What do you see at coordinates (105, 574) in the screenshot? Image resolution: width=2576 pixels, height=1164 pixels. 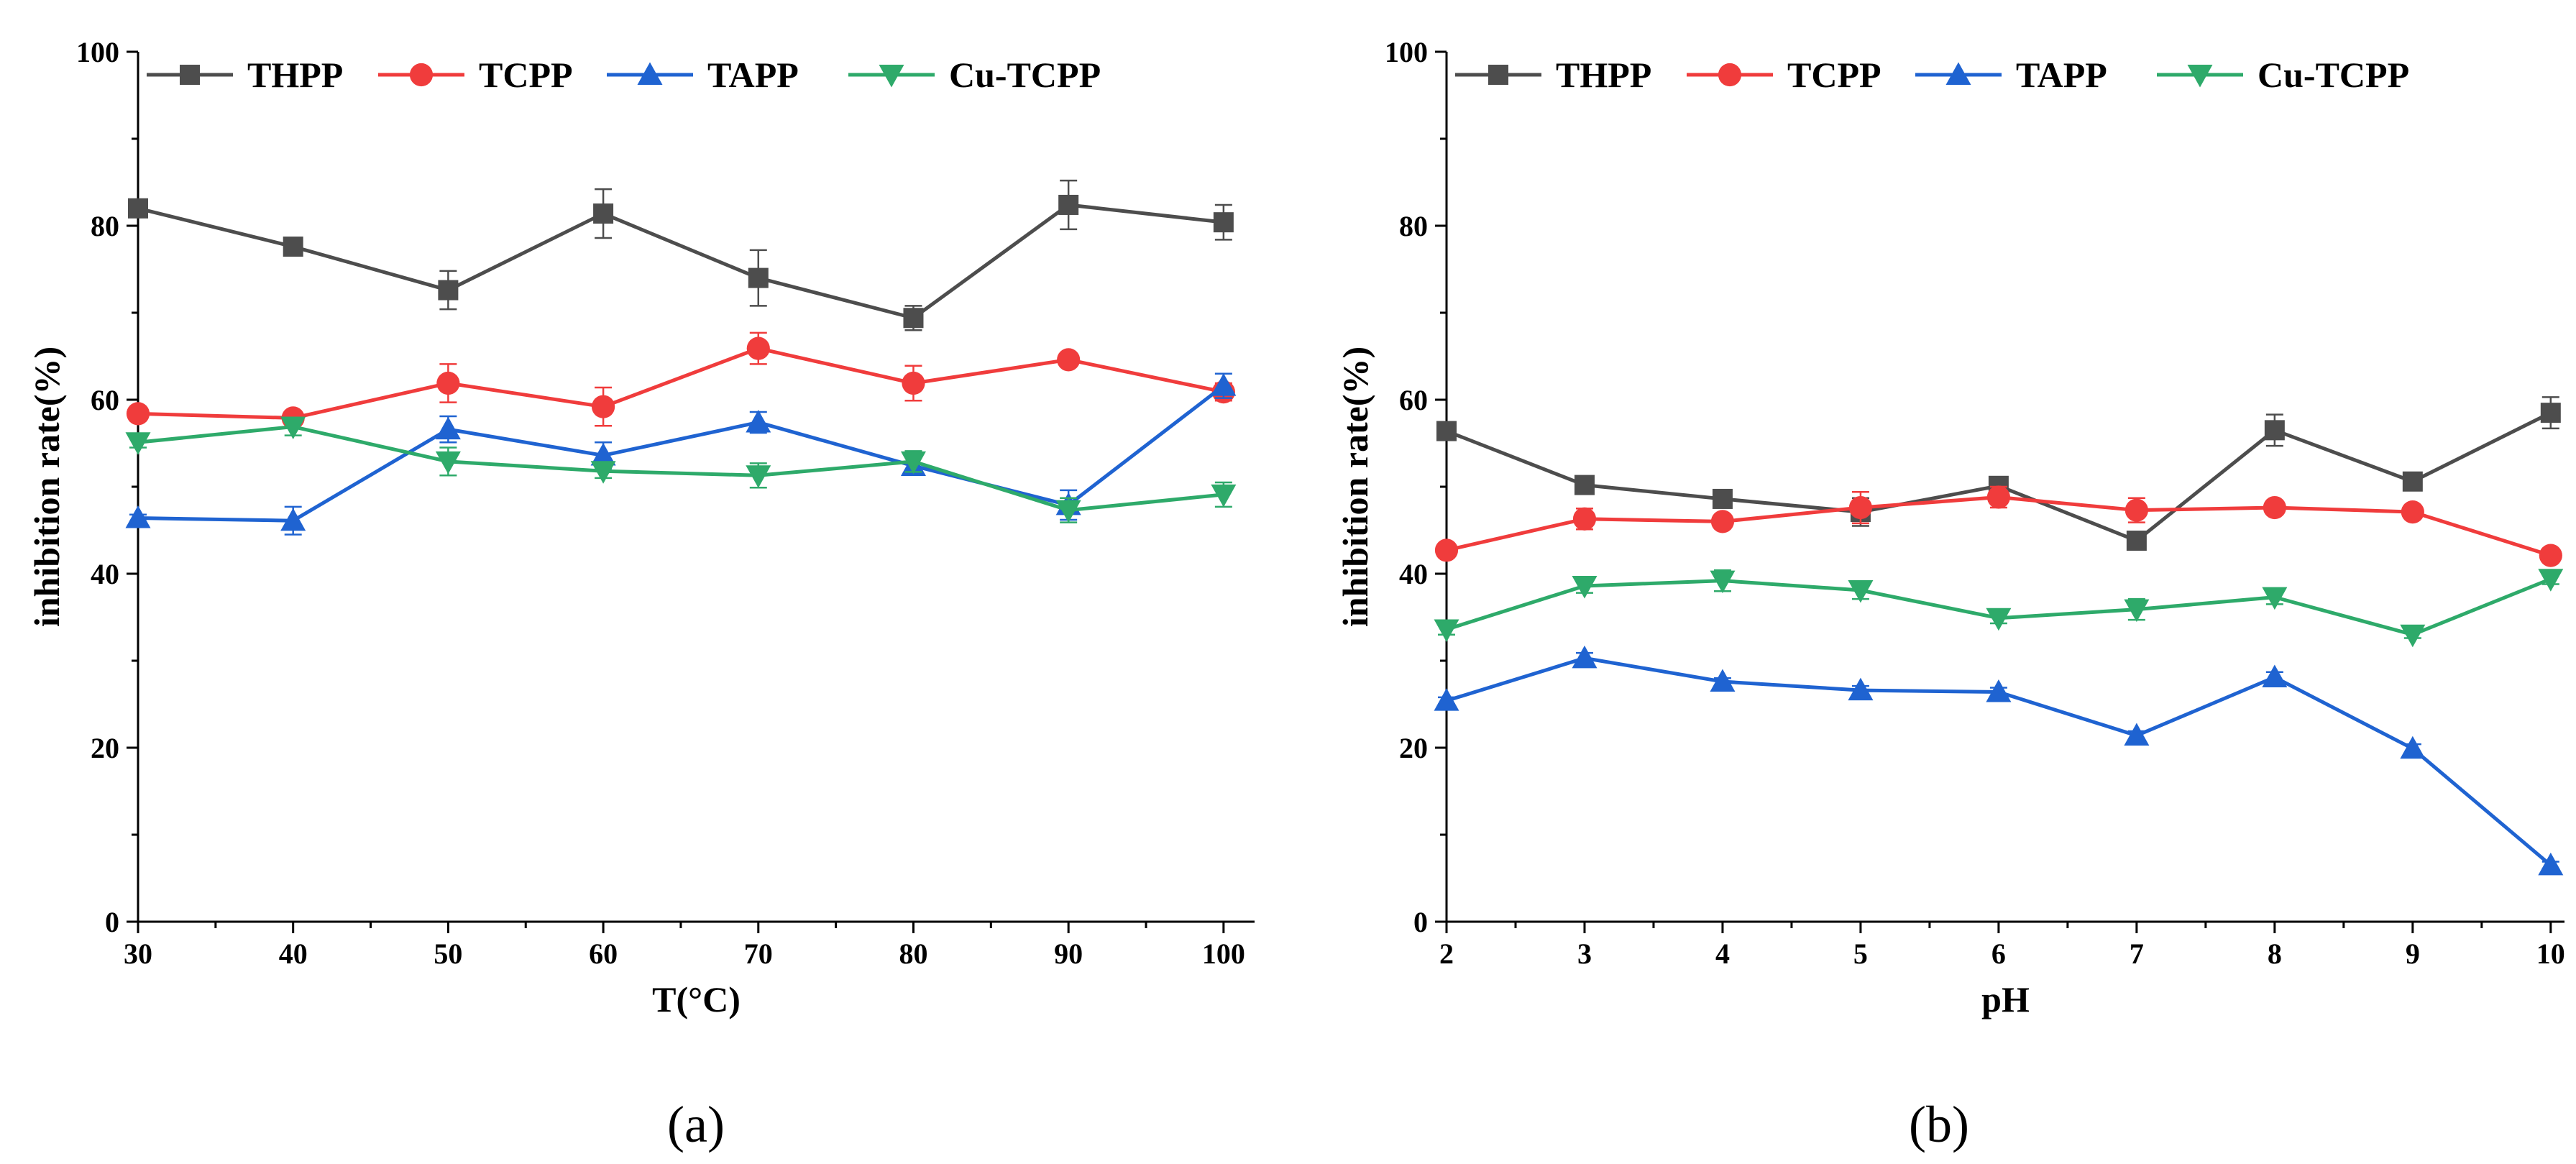 I see `a-y-tick-label: 40` at bounding box center [105, 574].